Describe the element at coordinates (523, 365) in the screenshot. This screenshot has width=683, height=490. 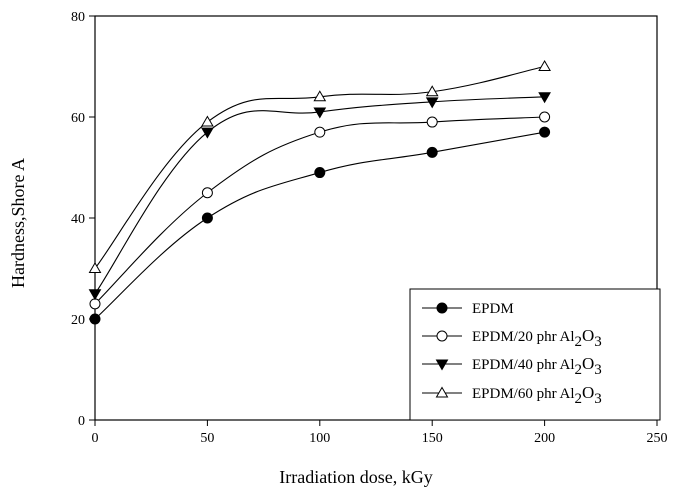
I see `legend-label-text: EPDM/40 phr Al` at that location.